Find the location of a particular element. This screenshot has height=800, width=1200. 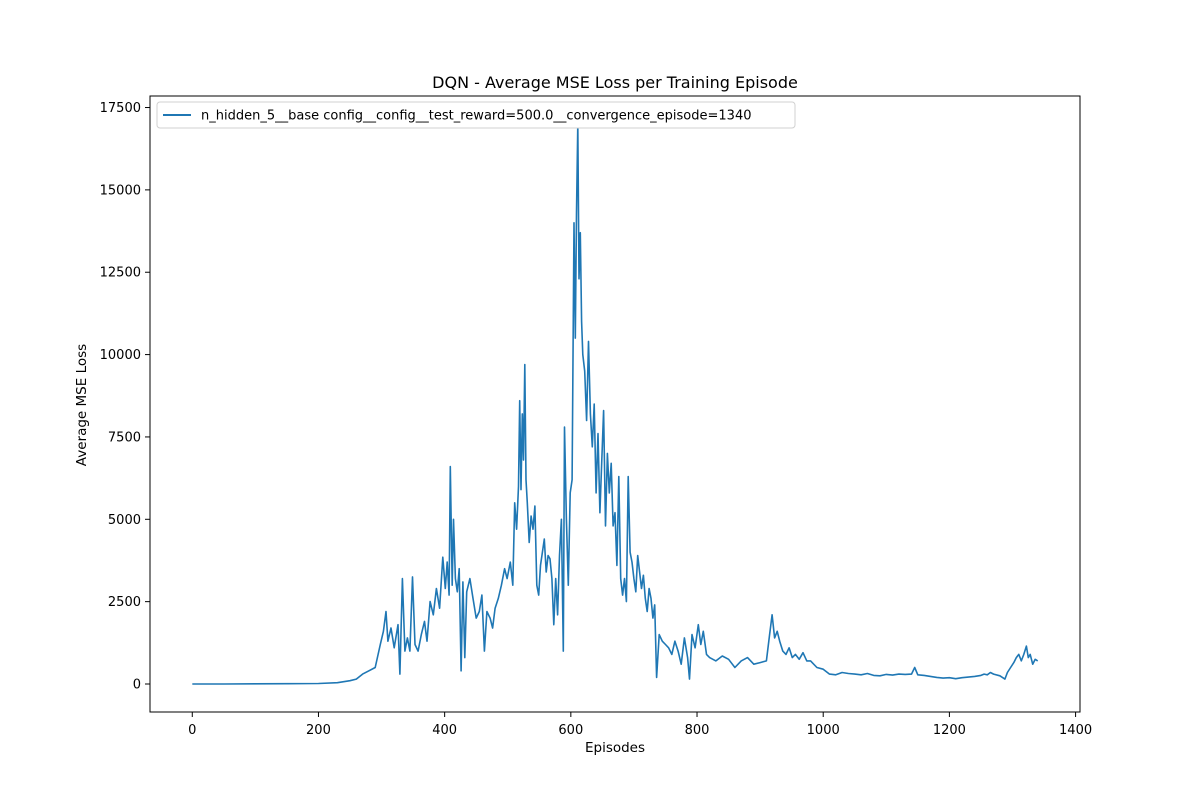

y-axis-label: Average MSE Loss is located at coordinates (82, 405).